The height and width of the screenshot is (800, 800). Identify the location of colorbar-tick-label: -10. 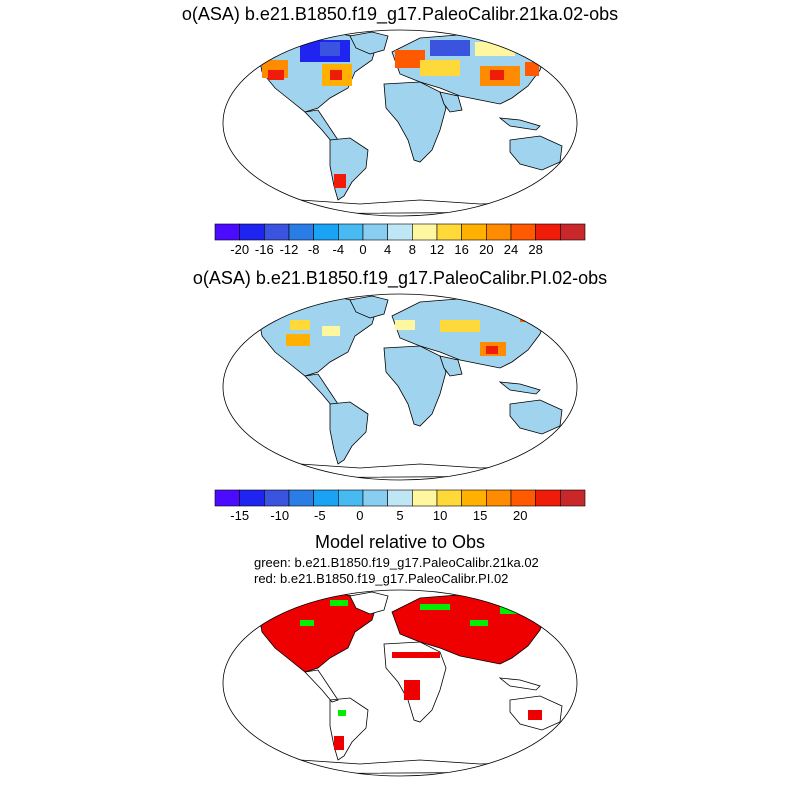
(280, 515).